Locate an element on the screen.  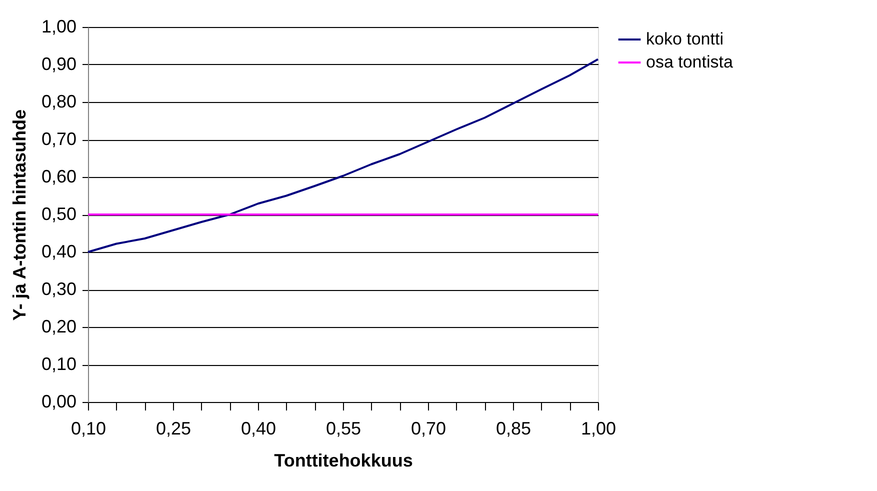
x-tick-label: 0,70 is located at coordinates (428, 428).